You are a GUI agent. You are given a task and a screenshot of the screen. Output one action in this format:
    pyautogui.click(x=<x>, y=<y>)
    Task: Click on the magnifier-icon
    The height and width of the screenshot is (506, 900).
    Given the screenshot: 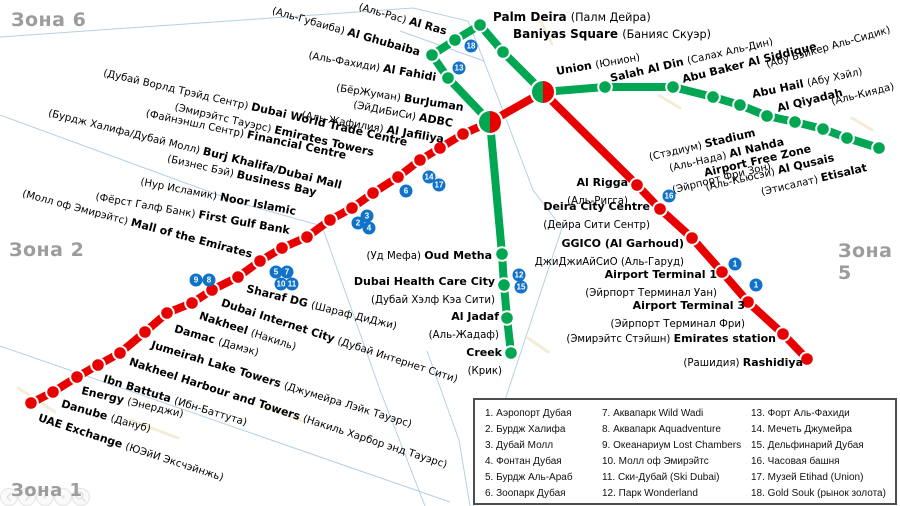 What is the action you would take?
    pyautogui.click(x=79, y=495)
    